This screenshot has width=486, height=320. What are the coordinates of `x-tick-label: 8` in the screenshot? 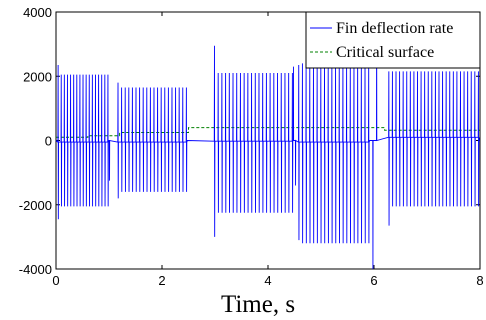 It's located at (479, 280).